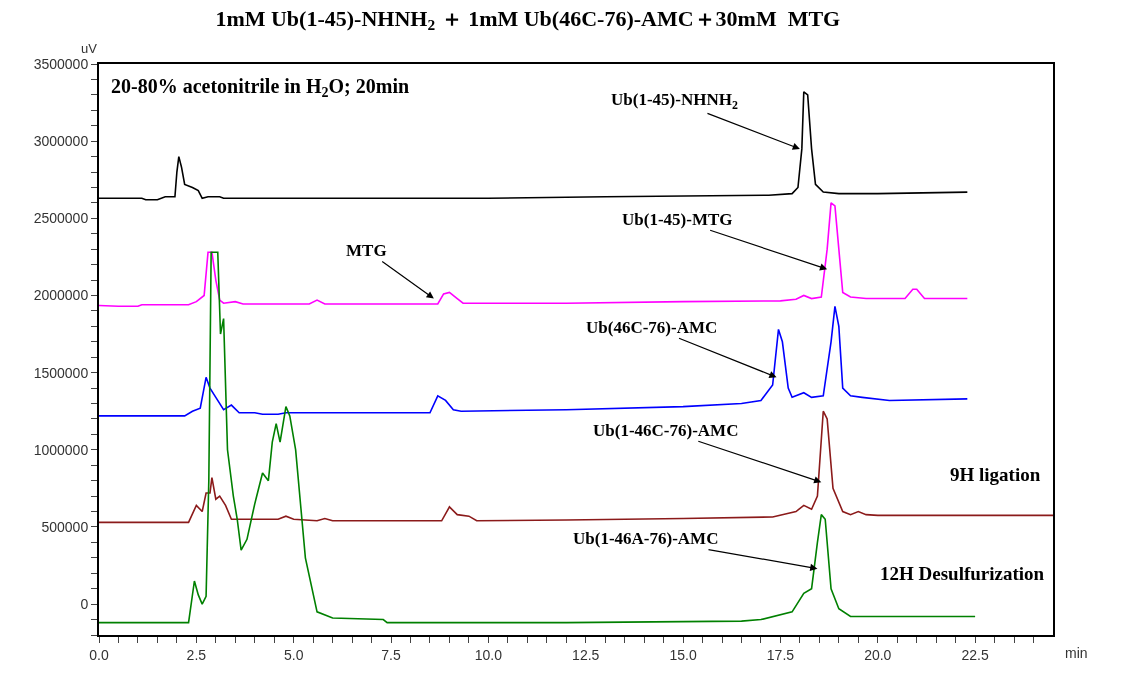 The image size is (1123, 675). I want to click on y-tick-label: 3000000, so click(61, 141).